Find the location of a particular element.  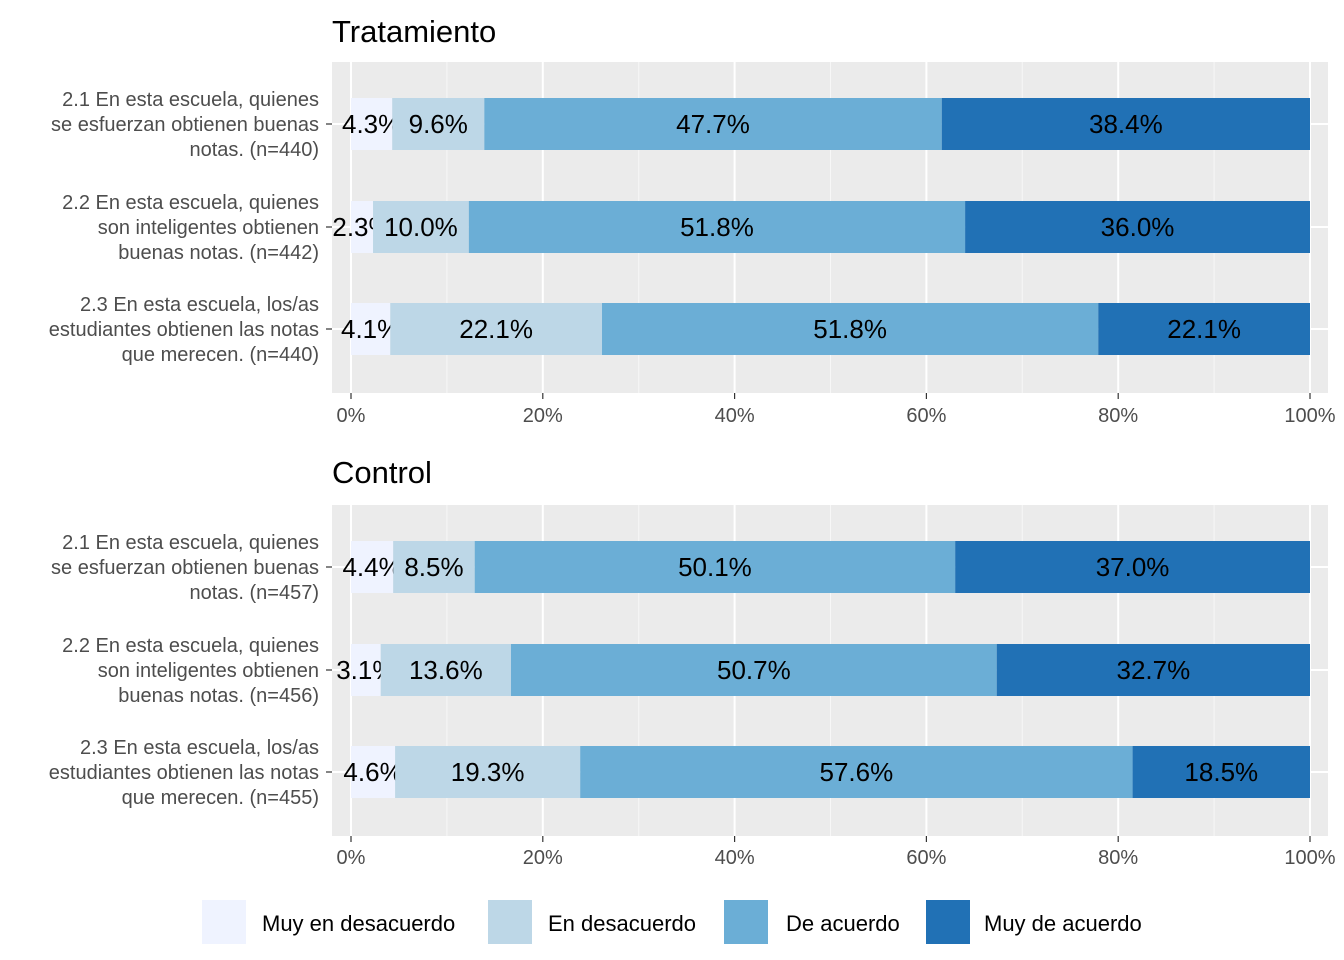

panel-title-control: Control is located at coordinates (382, 472).